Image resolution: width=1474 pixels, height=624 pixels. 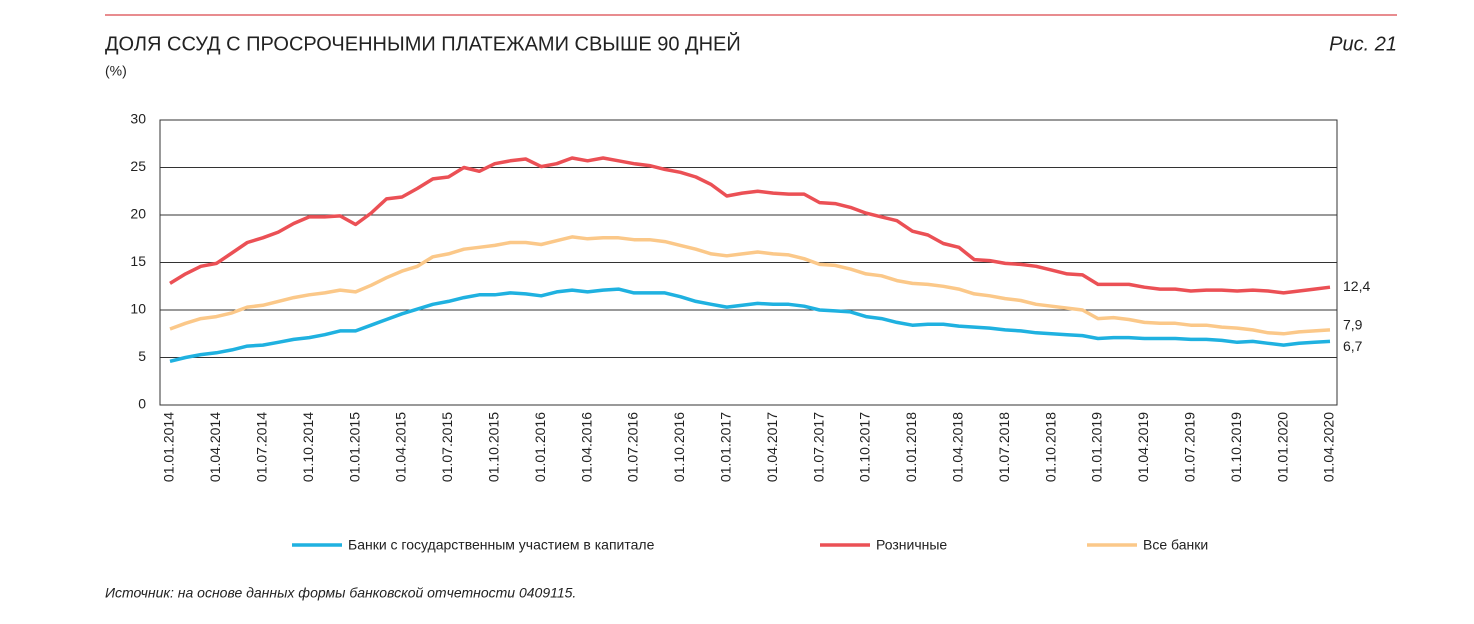 I want to click on x-tick-label: 01.10.2017, so click(x=865, y=447).